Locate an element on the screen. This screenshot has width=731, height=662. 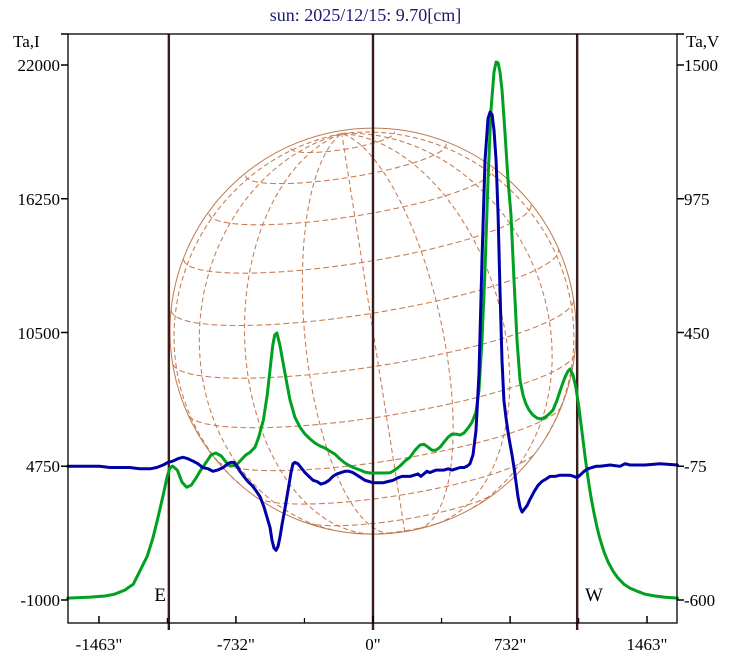
x-tick-label: -732" is located at coordinates (235, 644).